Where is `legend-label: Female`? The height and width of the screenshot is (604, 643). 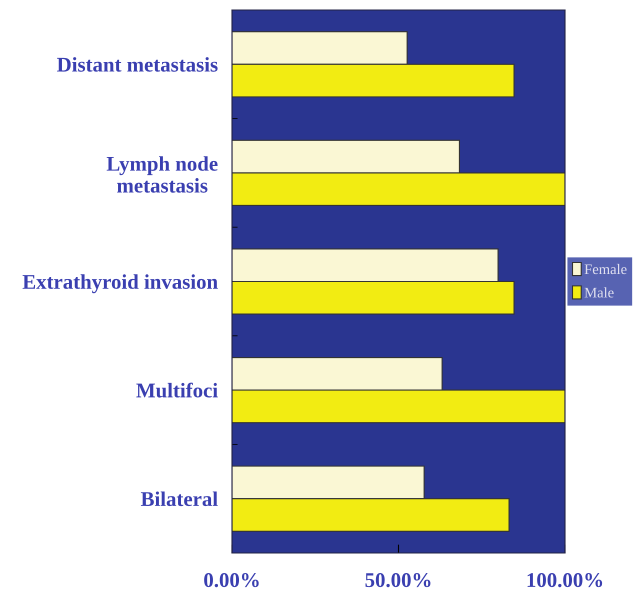 legend-label: Female is located at coordinates (605, 269).